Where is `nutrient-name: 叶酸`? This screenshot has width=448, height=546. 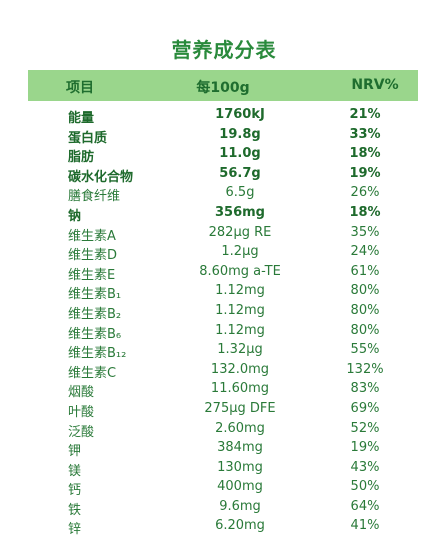
nutrient-name: 叶酸 is located at coordinates (81, 412).